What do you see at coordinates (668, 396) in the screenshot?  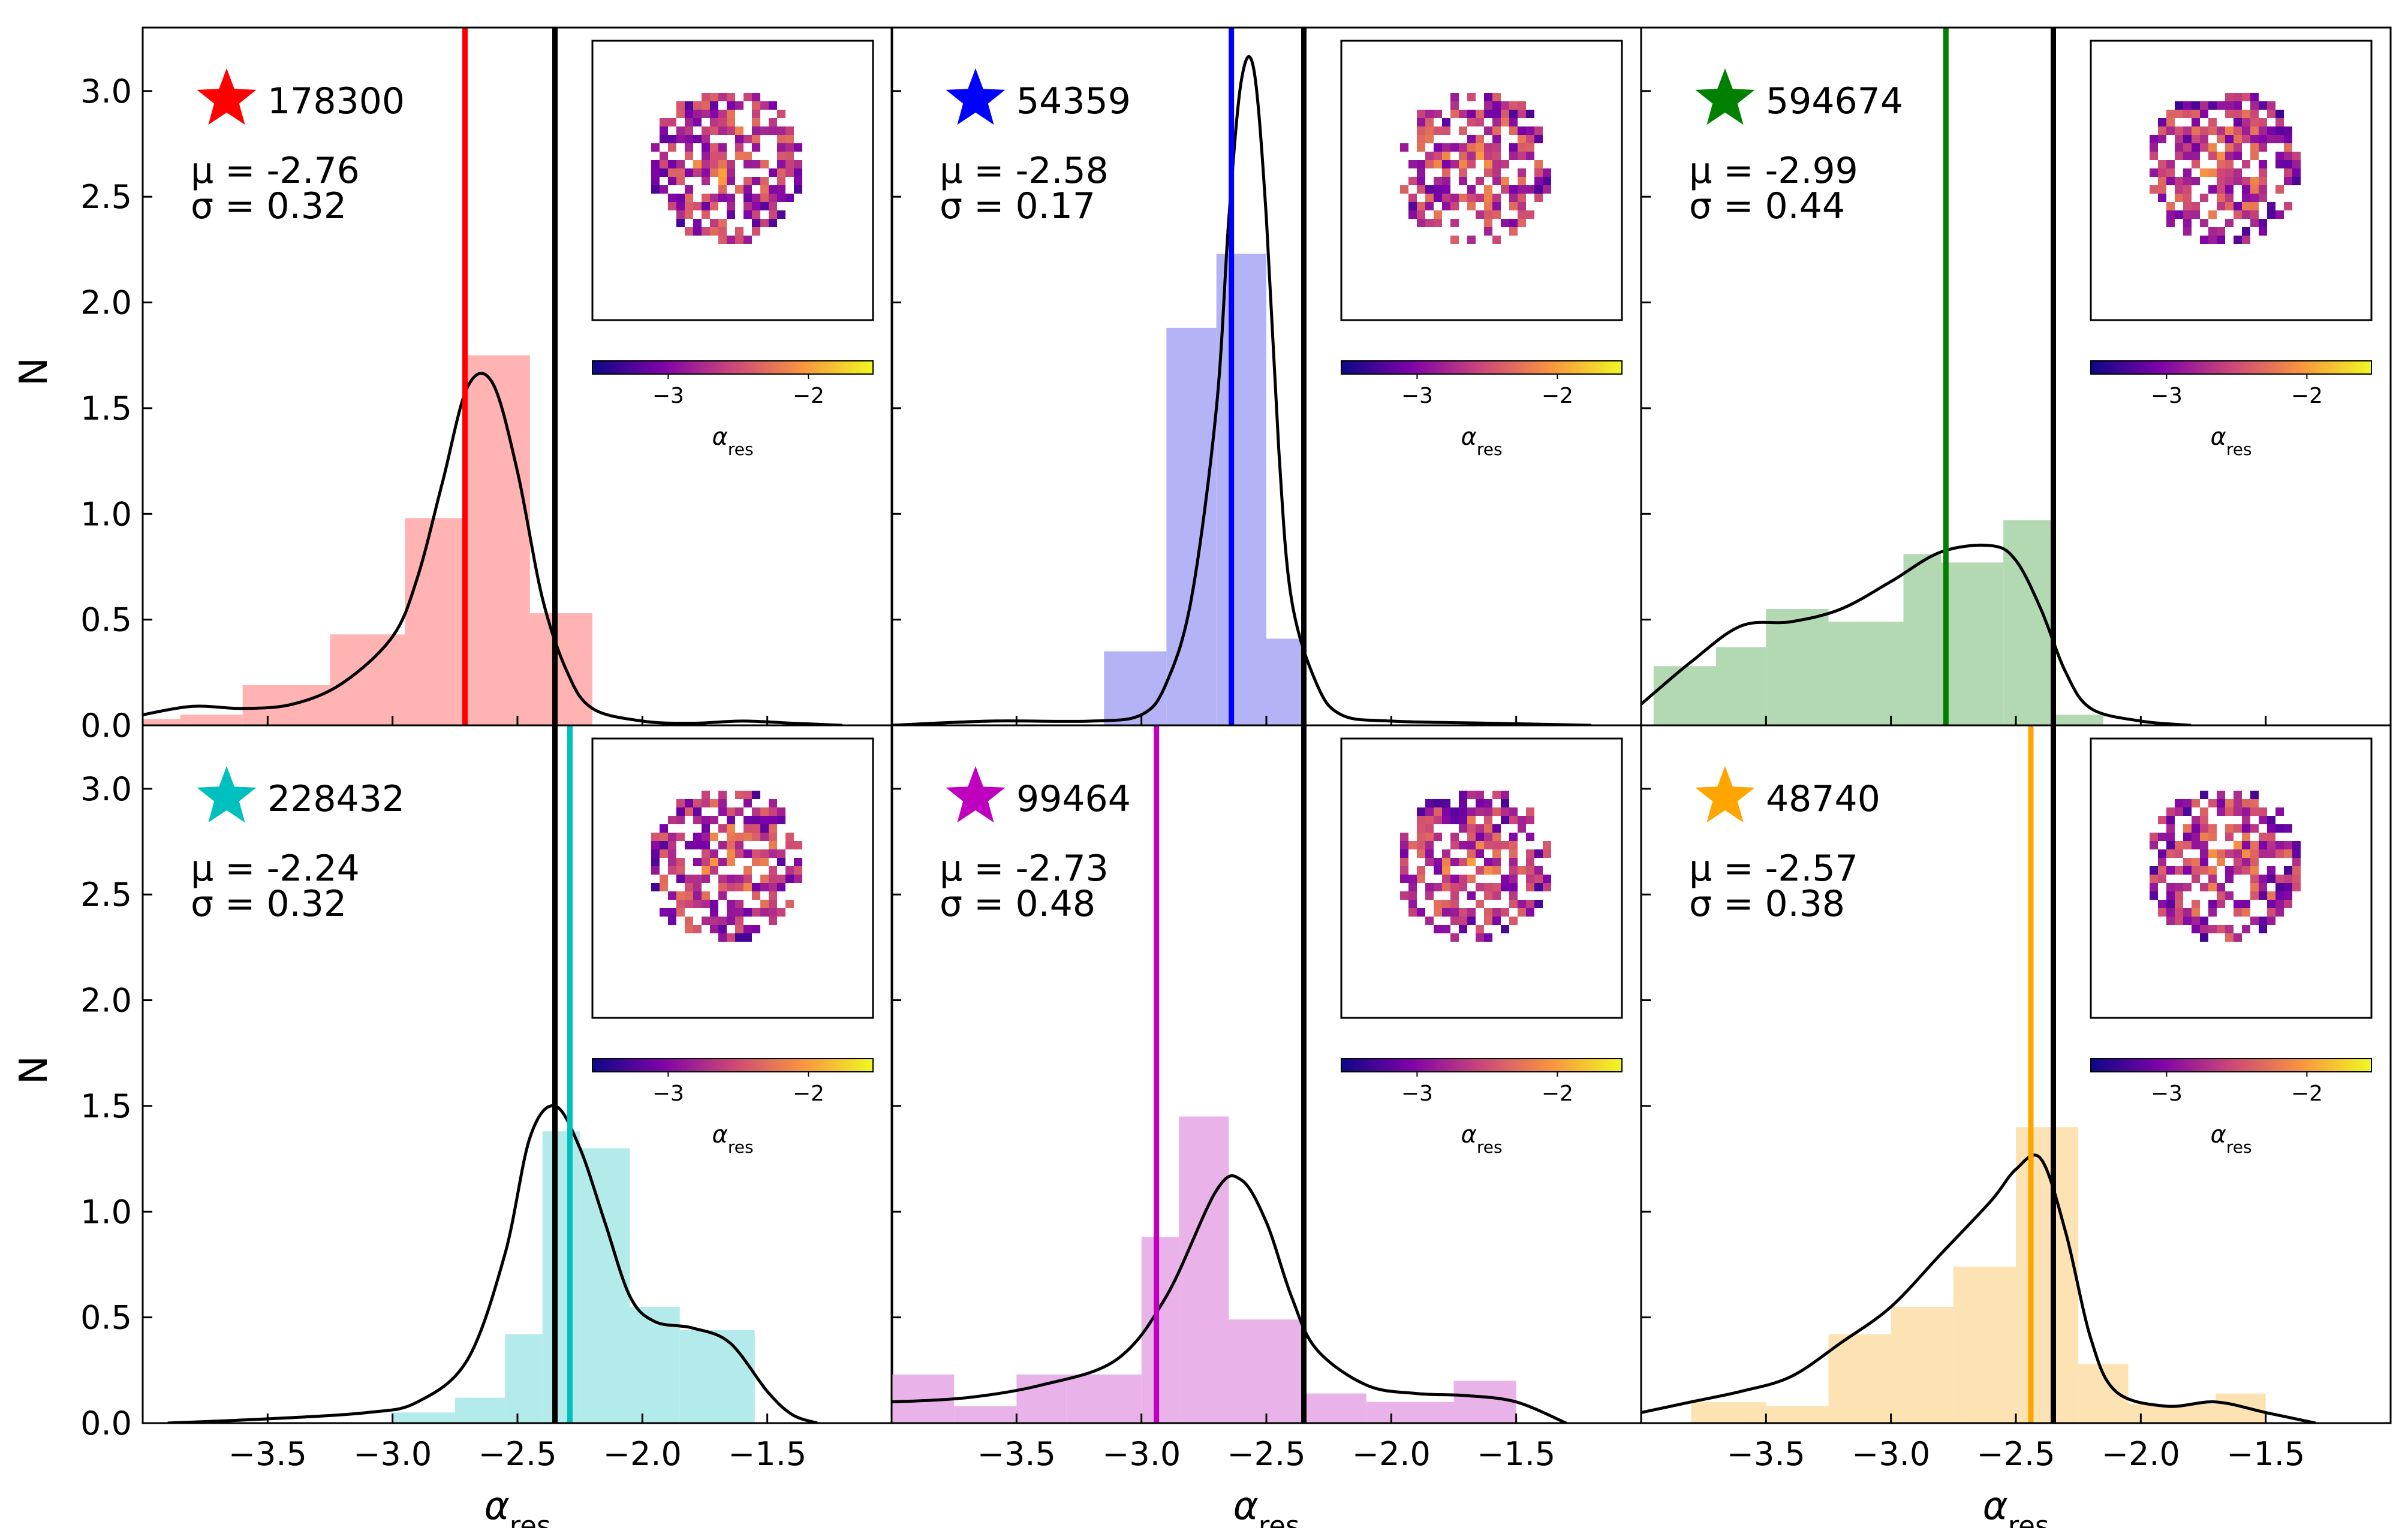 I see `colorbar-tick-label: −3` at bounding box center [668, 396].